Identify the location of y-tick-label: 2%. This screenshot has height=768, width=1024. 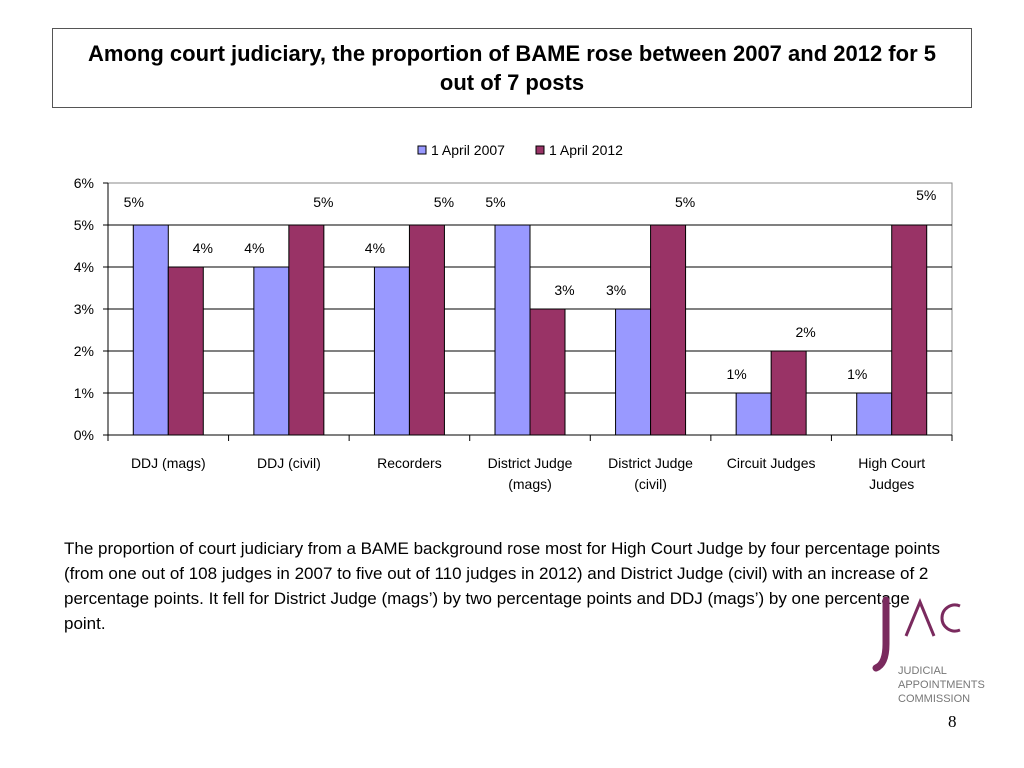
(84, 351).